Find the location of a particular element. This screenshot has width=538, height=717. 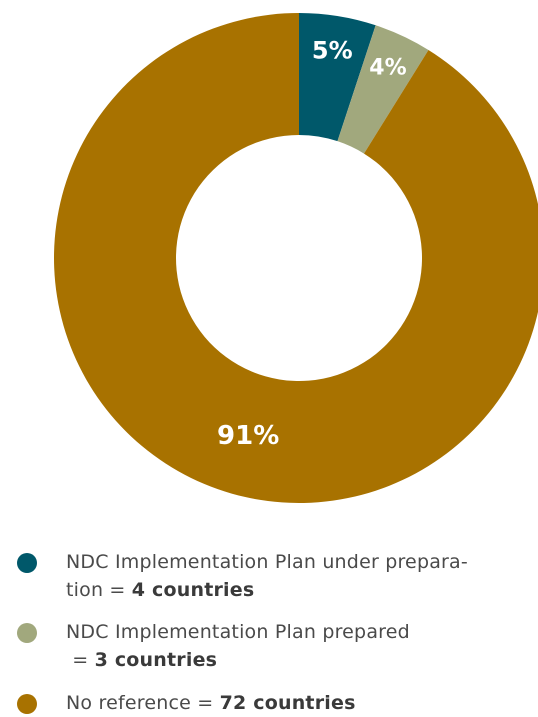

legend-label-line: tion = 4 countries is located at coordinates (160, 590).